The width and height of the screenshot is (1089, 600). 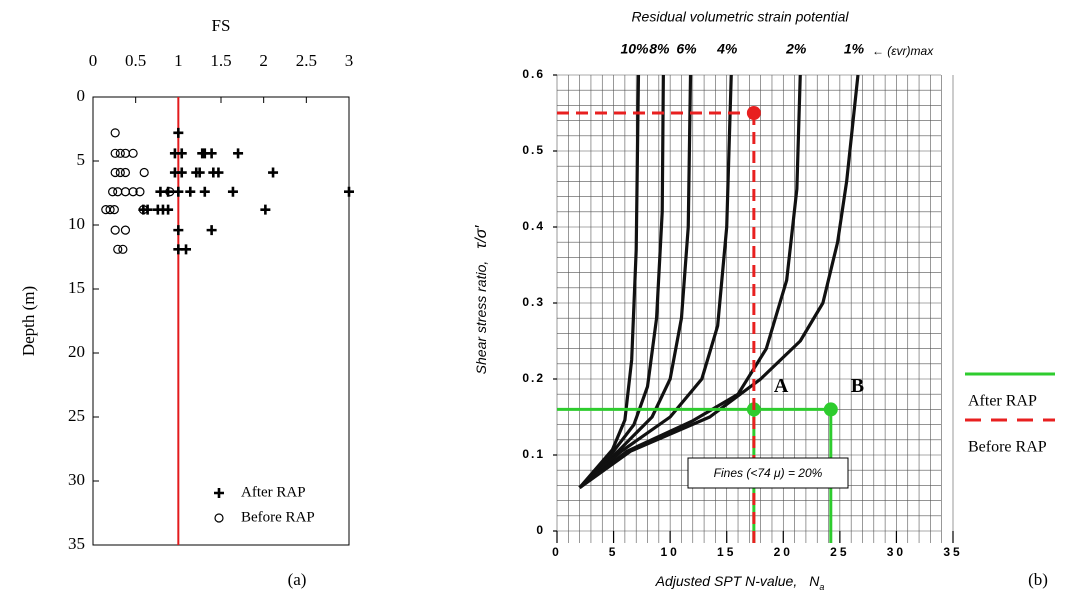 I want to click on x-tick-label: 25, so click(x=839, y=552).